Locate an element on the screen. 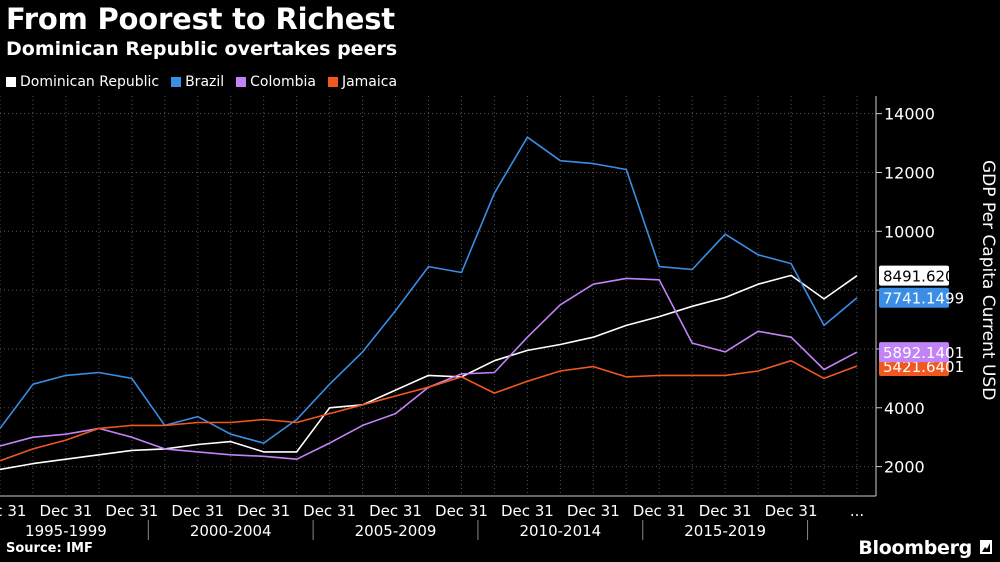  period-label: 1995-1999 is located at coordinates (66, 531).